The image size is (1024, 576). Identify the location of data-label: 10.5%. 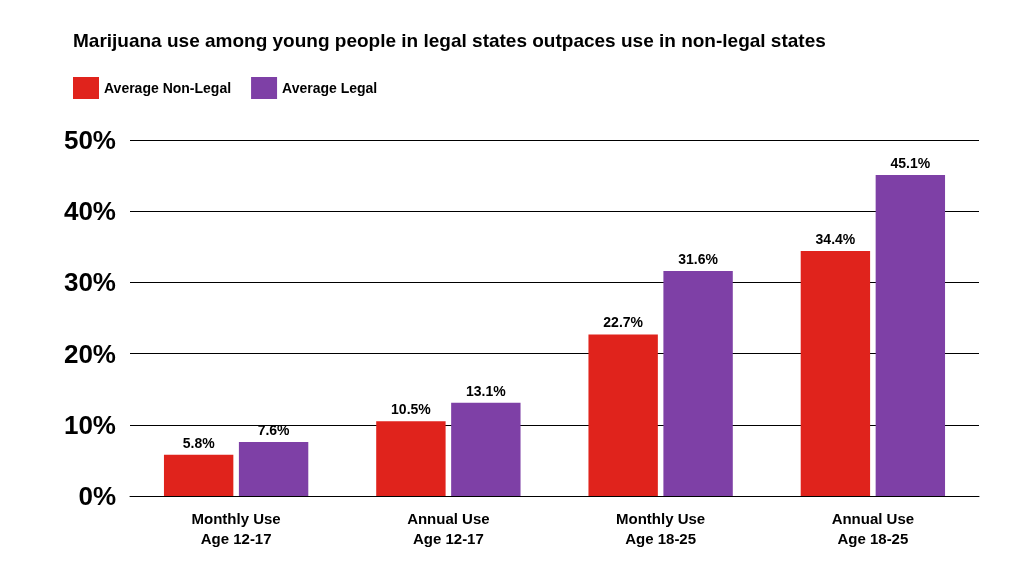
(411, 409).